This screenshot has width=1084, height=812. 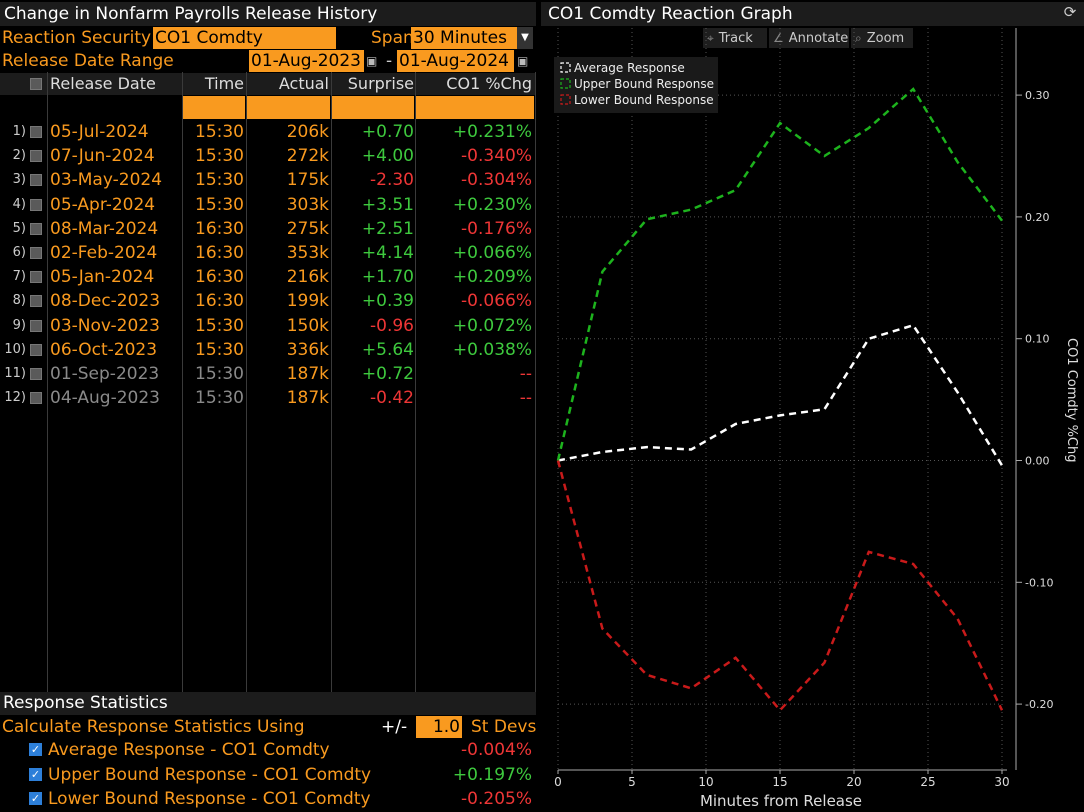 What do you see at coordinates (1070, 12) in the screenshot?
I see `refresh-icon: ⟳` at bounding box center [1070, 12].